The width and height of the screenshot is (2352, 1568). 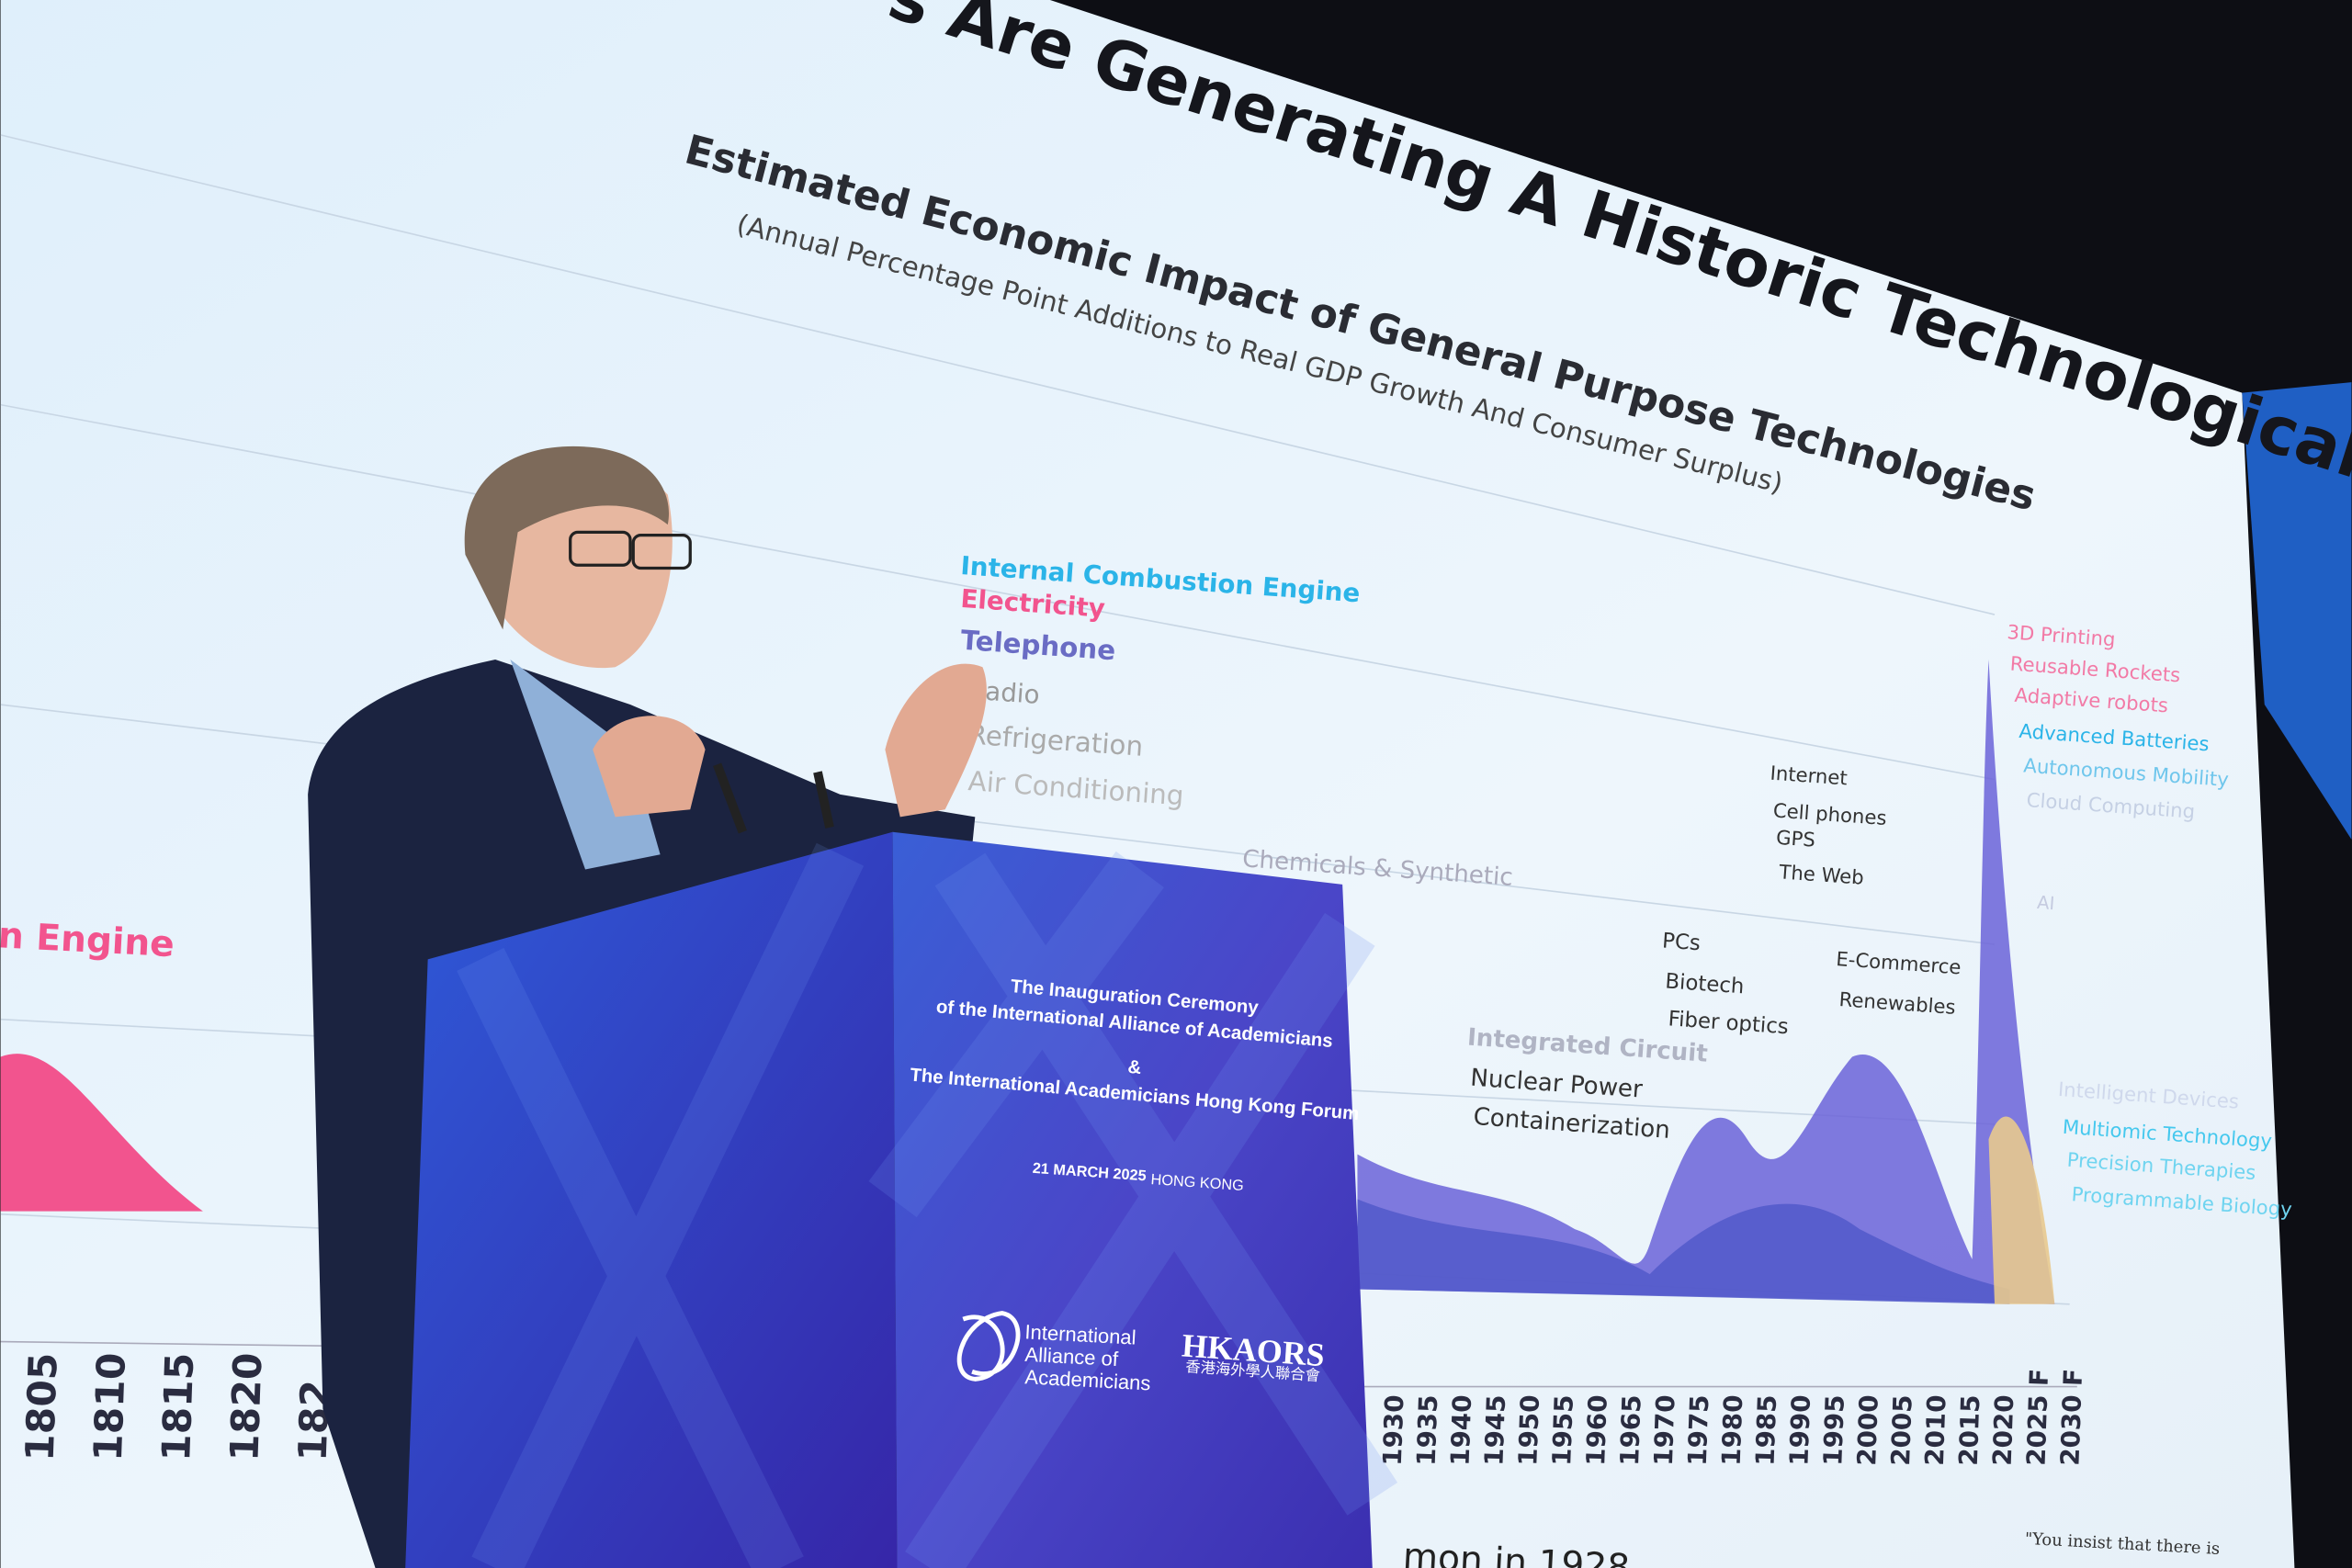 What do you see at coordinates (1072, 1357) in the screenshot?
I see `logo-text: Alliance of` at bounding box center [1072, 1357].